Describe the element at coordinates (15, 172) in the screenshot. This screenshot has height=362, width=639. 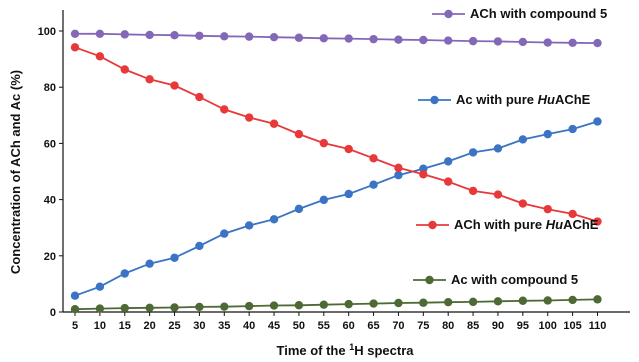
I see `y-axis-title: Concentration of ACh and Ac (%)` at that location.